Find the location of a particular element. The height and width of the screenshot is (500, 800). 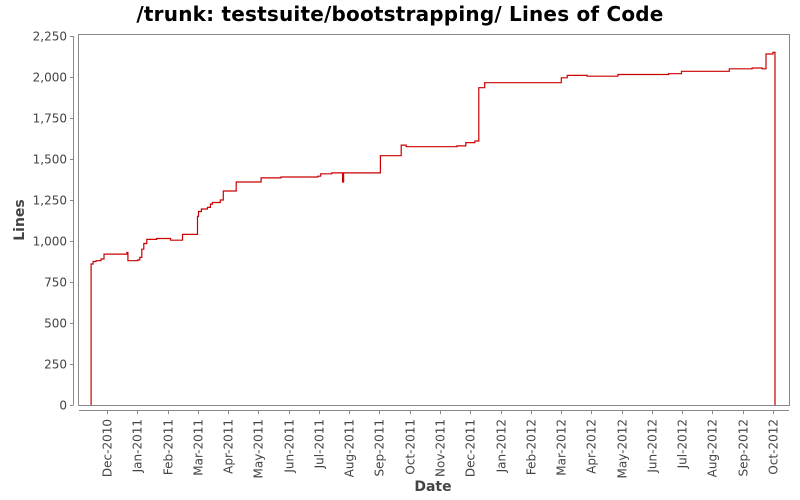

x-tick-label: Jun-2012 is located at coordinates (653, 446).